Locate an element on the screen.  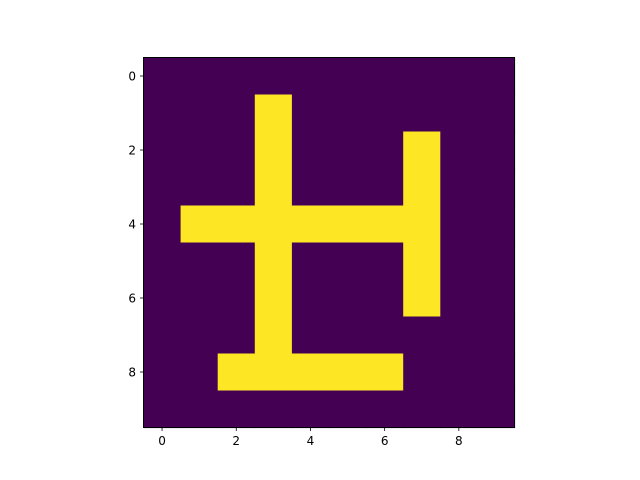
x-tick-label: 6 is located at coordinates (385, 441).